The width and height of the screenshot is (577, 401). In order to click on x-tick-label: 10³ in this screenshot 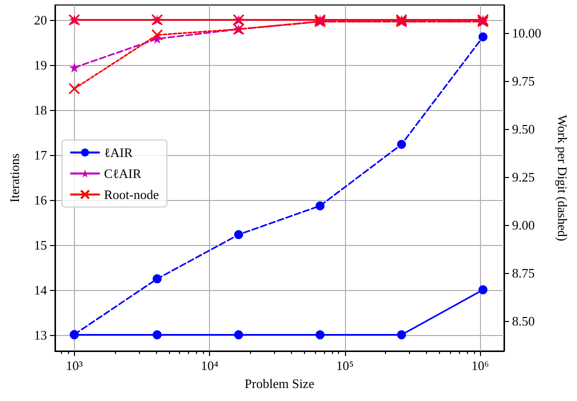, I will do `click(74, 365)`.